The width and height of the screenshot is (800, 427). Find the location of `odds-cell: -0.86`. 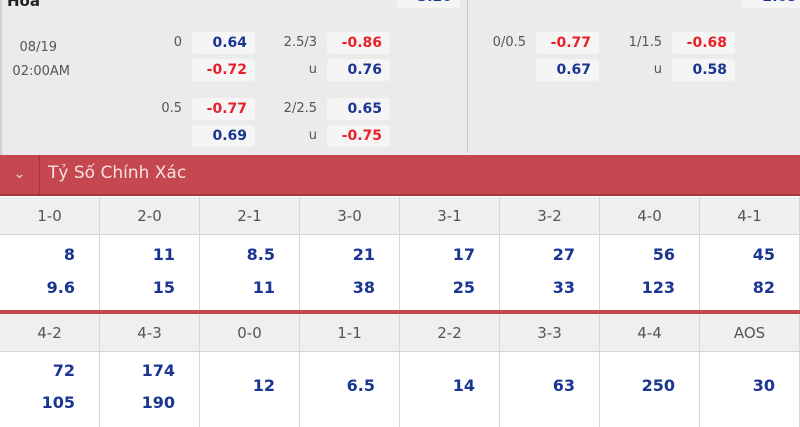

odds-cell: -0.86 is located at coordinates (358, 43).